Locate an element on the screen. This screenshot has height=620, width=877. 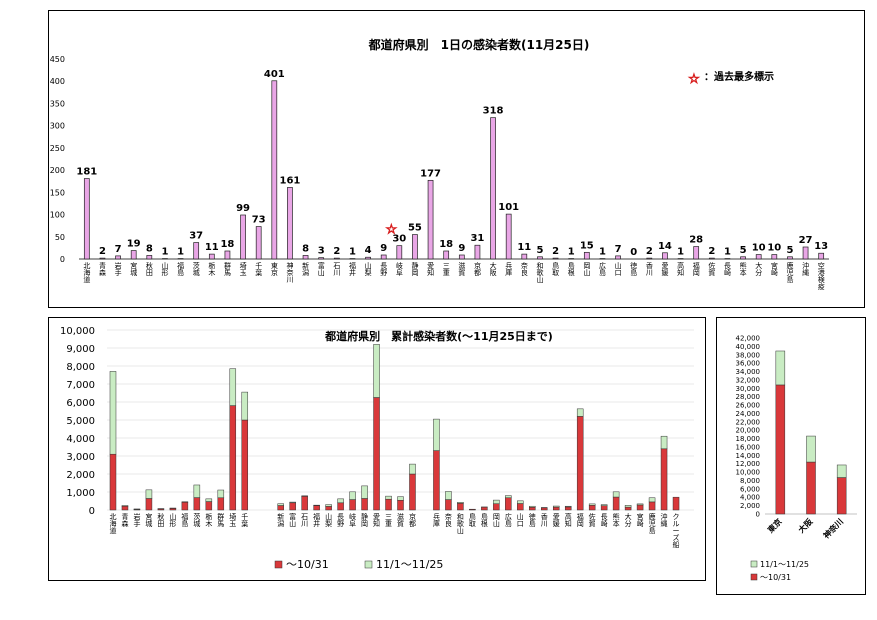
data-label: 10 is located at coordinates (774, 248).